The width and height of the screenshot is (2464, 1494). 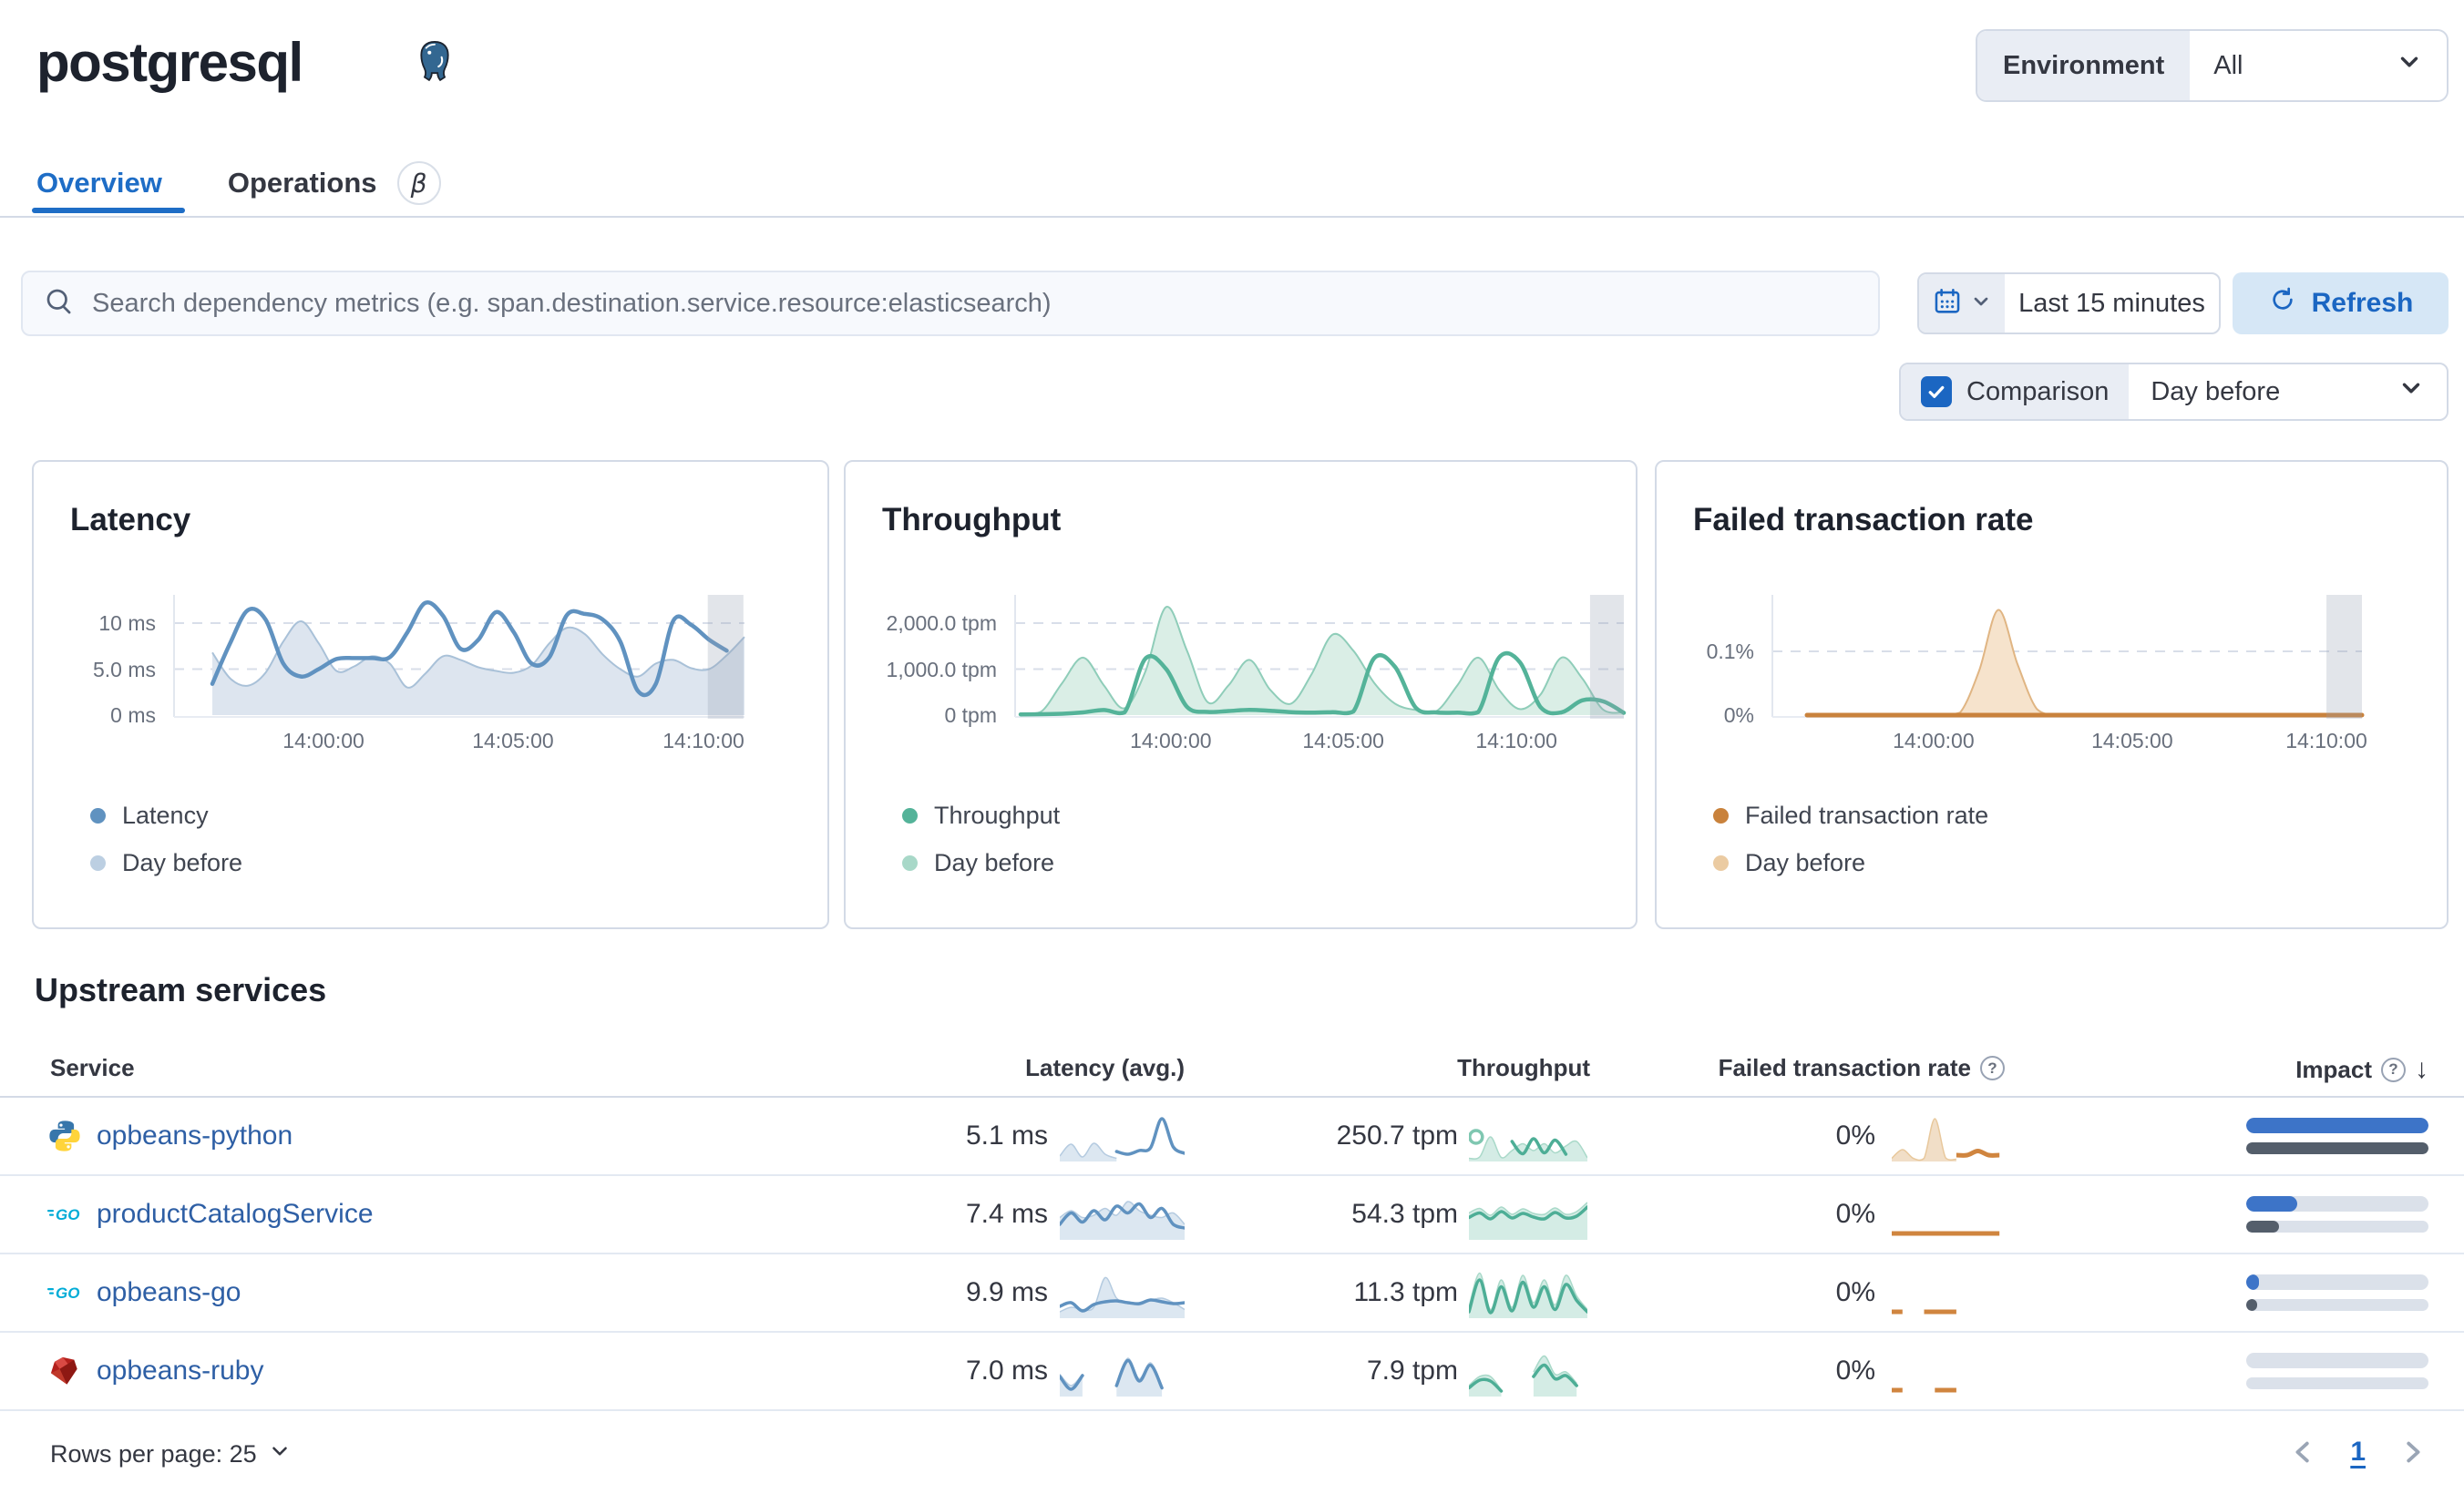 What do you see at coordinates (2412, 1453) in the screenshot?
I see `next-page-button` at bounding box center [2412, 1453].